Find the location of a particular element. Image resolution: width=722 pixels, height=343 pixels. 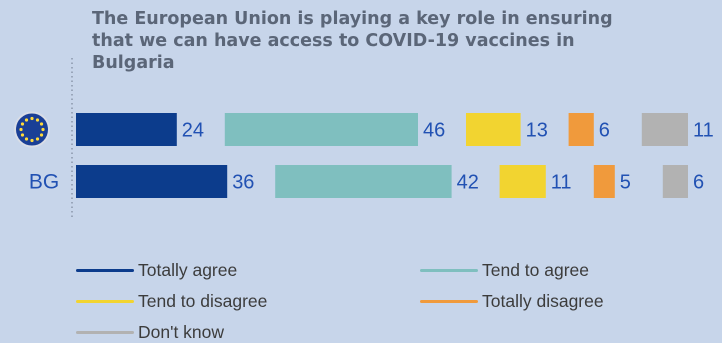

data-label: 46 is located at coordinates (434, 131).